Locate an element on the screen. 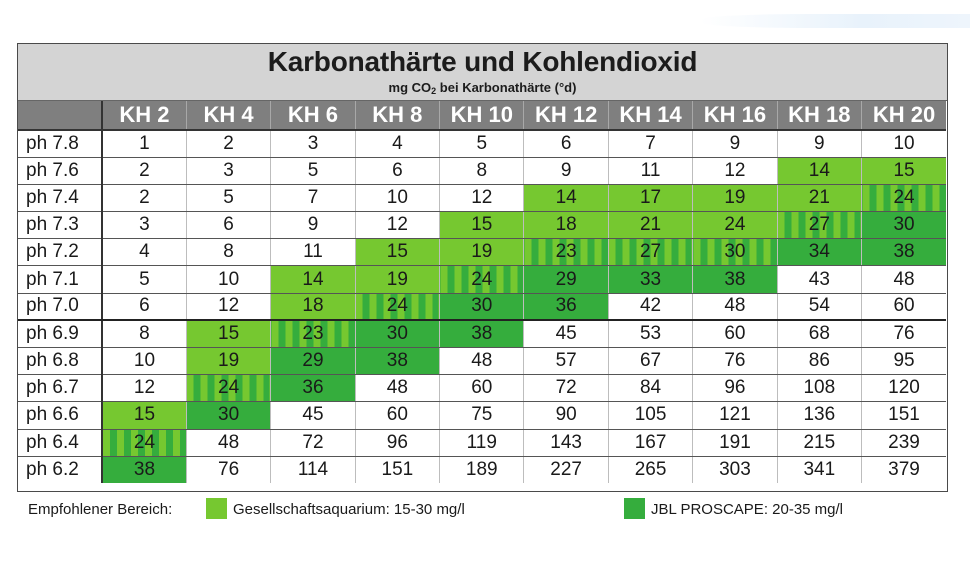 Image resolution: width=970 pixels, height=582 pixels. table-cell: 27 is located at coordinates (650, 252).